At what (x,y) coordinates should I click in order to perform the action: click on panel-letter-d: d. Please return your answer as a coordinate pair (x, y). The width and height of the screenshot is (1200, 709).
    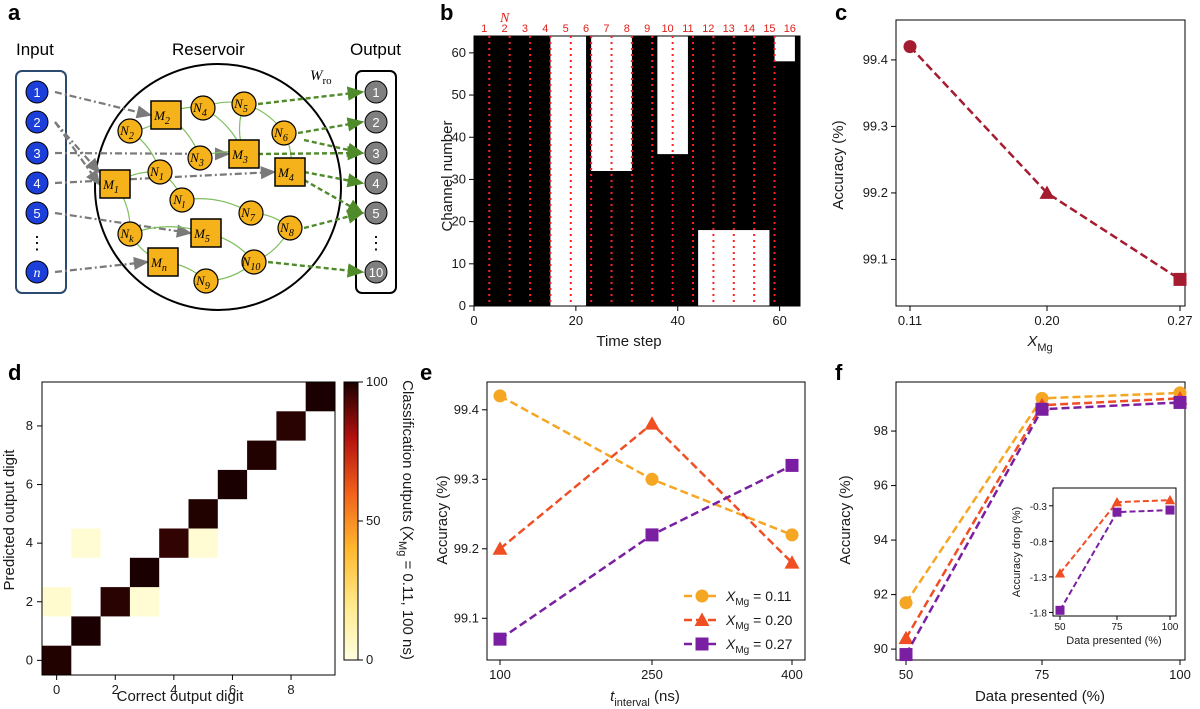
    Looking at the image, I should click on (14, 372).